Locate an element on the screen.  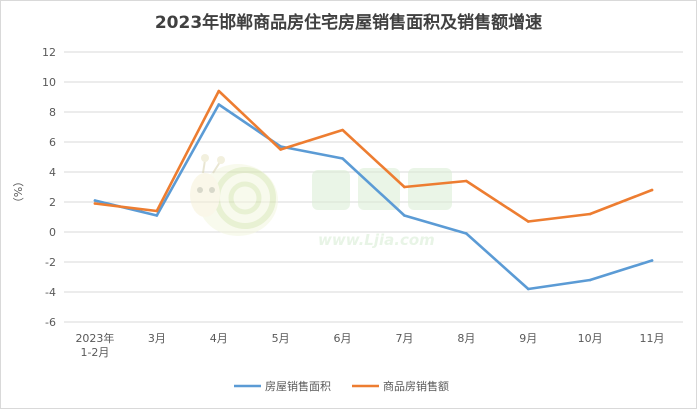
x-tick-label: 4月 is located at coordinates (219, 338).